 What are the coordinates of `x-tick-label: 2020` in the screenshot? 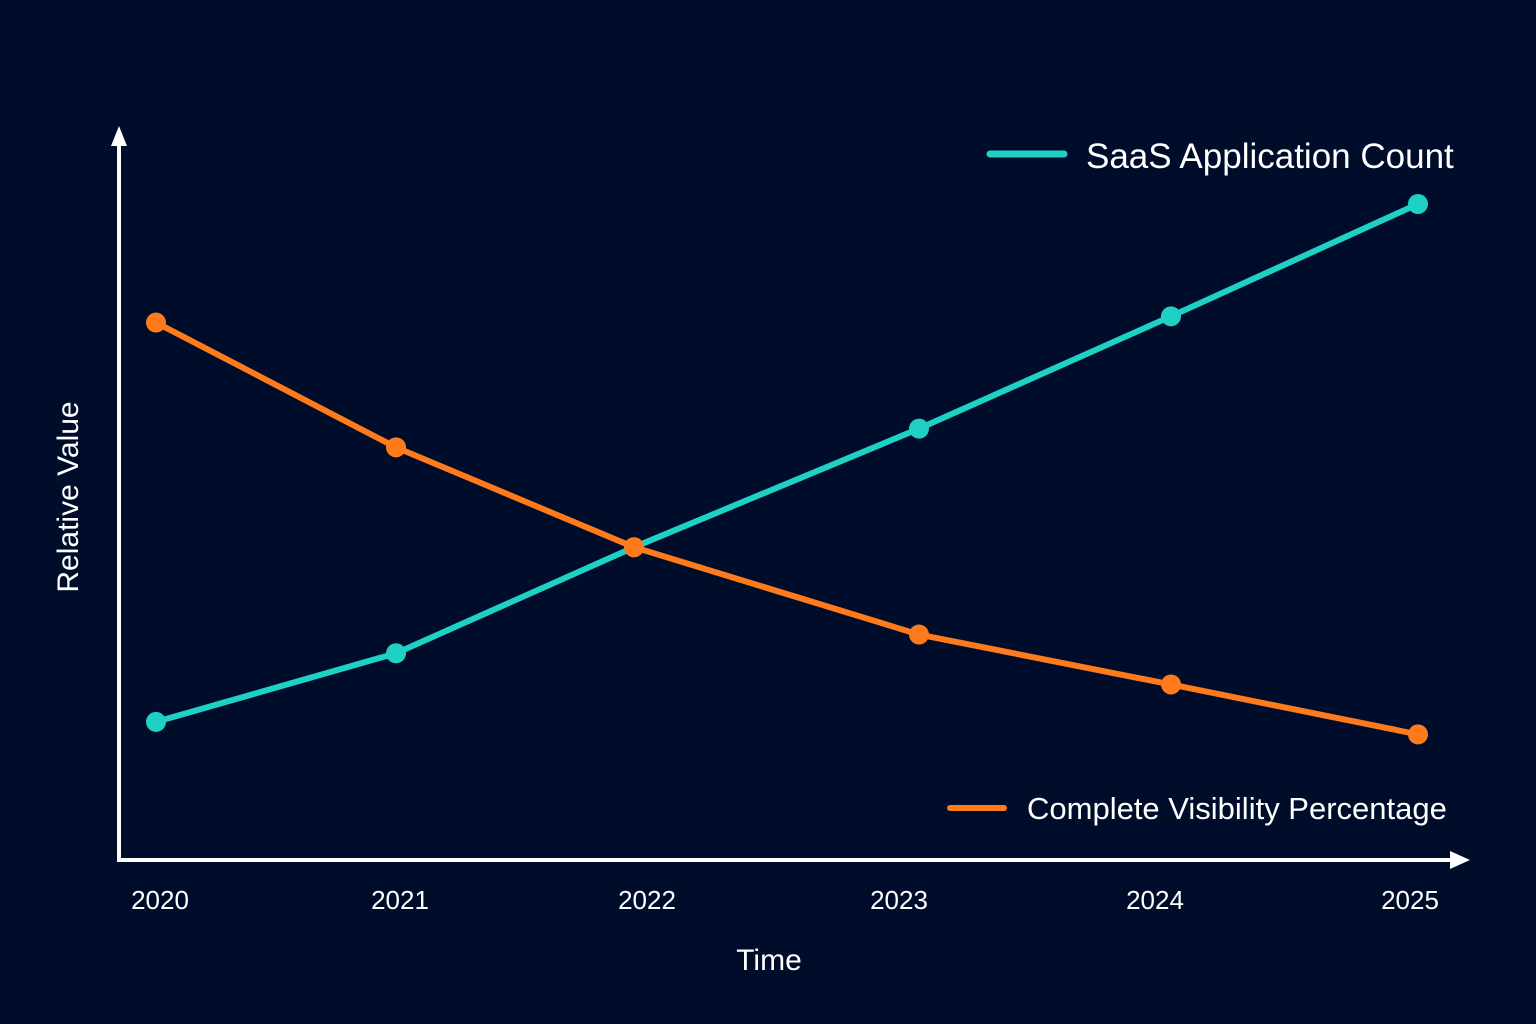 It's located at (160, 900).